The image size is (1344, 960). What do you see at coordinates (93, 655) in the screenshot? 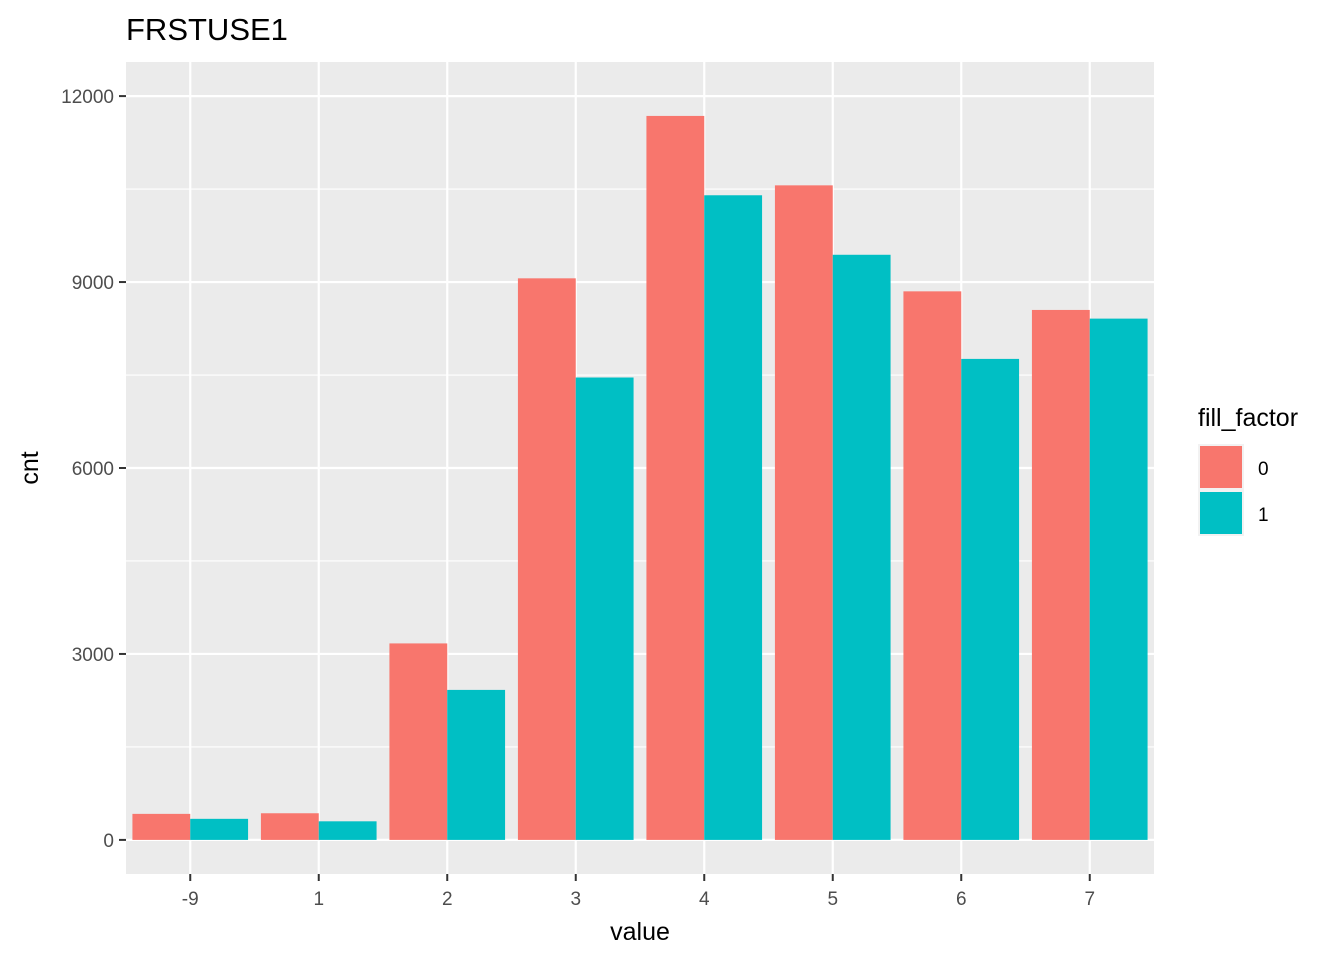
I see `y-tick-label: 3000` at bounding box center [93, 655].